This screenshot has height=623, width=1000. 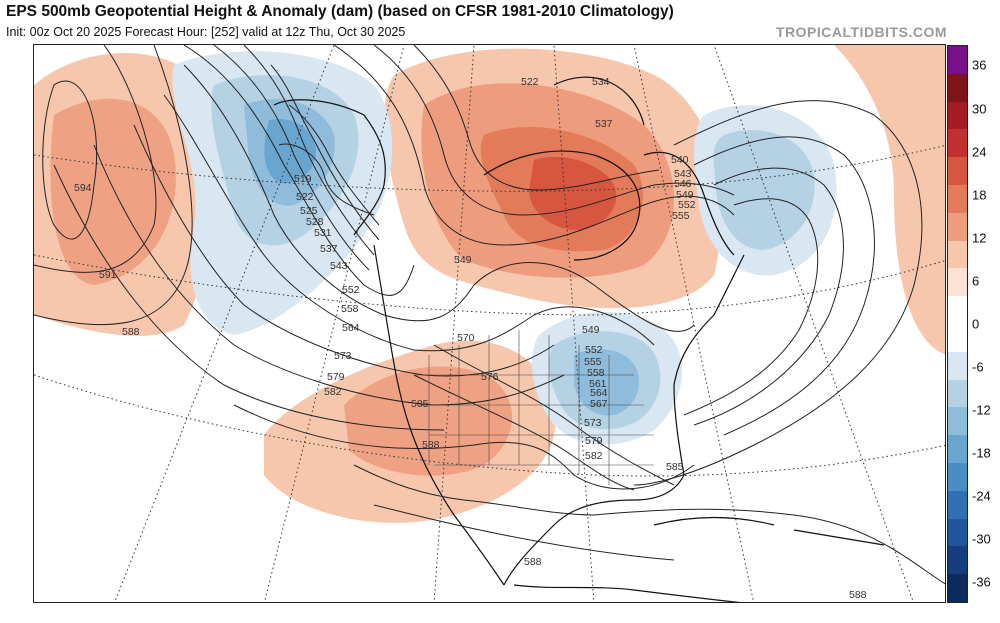 What do you see at coordinates (979, 109) in the screenshot?
I see `colorbar-label: 30` at bounding box center [979, 109].